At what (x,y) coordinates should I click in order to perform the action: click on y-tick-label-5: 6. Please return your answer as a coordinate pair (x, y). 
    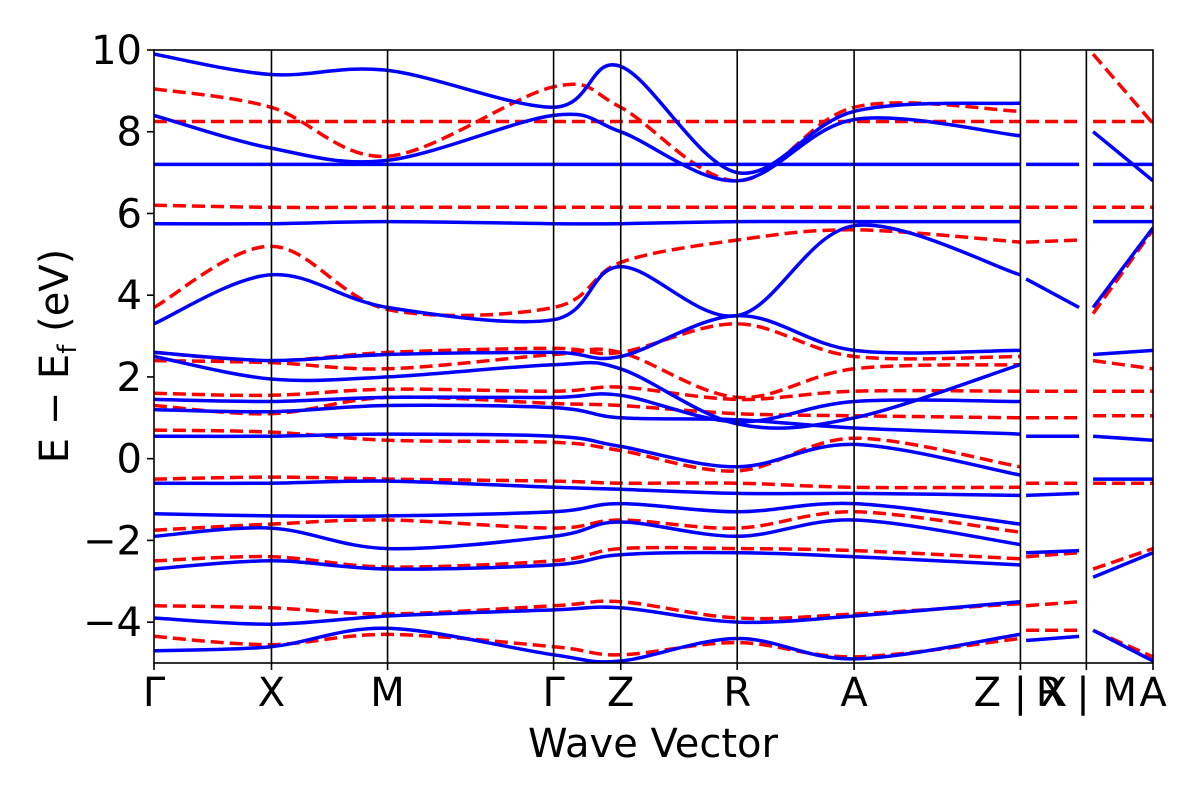
    Looking at the image, I should click on (129, 214).